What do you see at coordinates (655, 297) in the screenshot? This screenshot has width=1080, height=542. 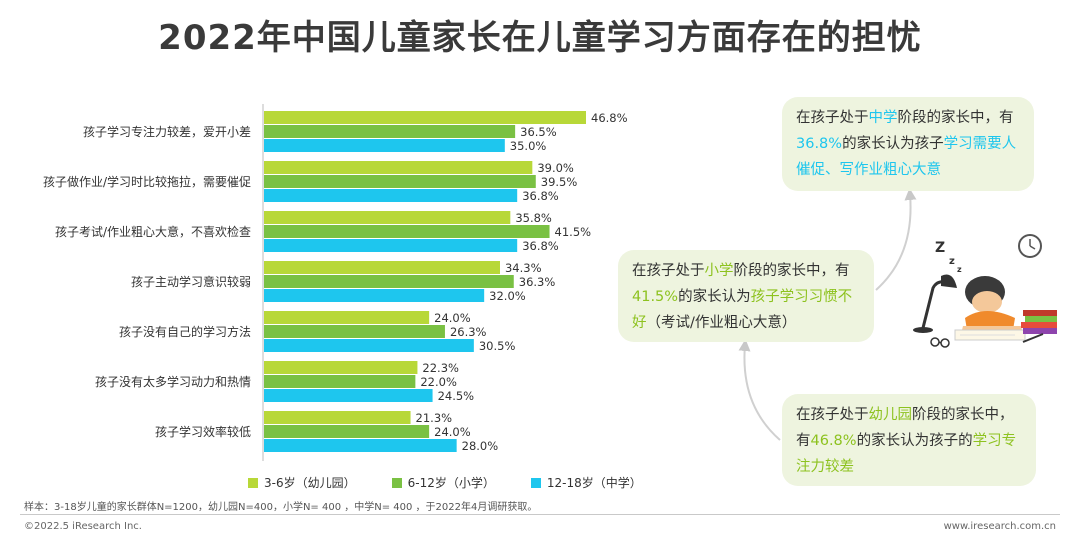 I see `callout-mid-highlight-percent: 41.5%` at bounding box center [655, 297].